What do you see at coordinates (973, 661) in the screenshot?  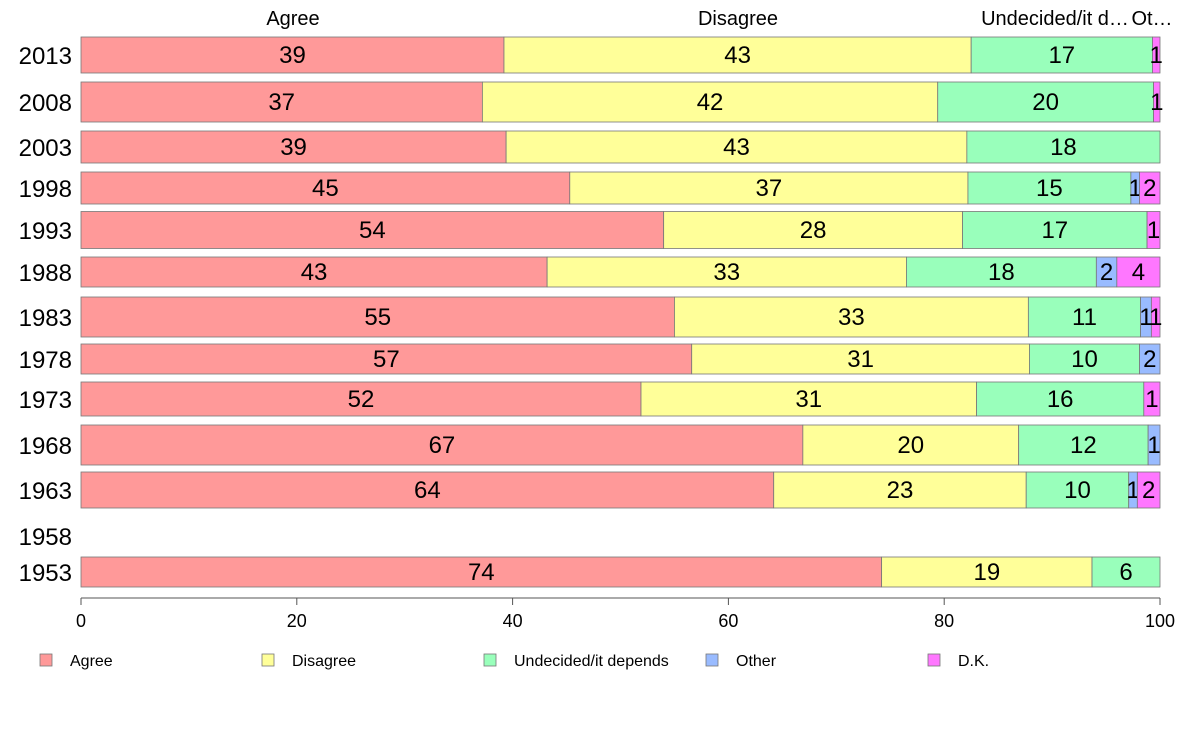 I see `legend-label: D.K.` at bounding box center [973, 661].